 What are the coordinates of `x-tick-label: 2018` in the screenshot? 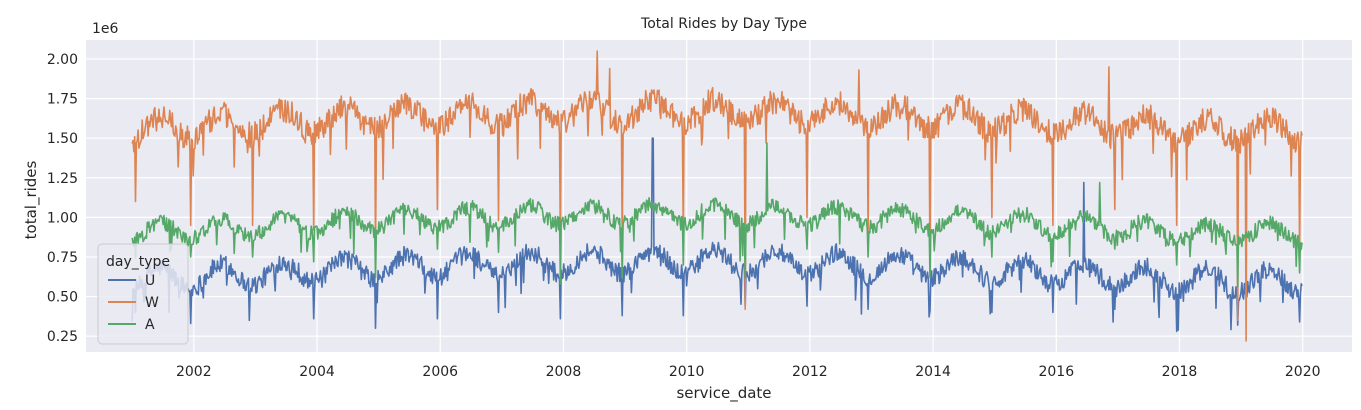 It's located at (1180, 372).